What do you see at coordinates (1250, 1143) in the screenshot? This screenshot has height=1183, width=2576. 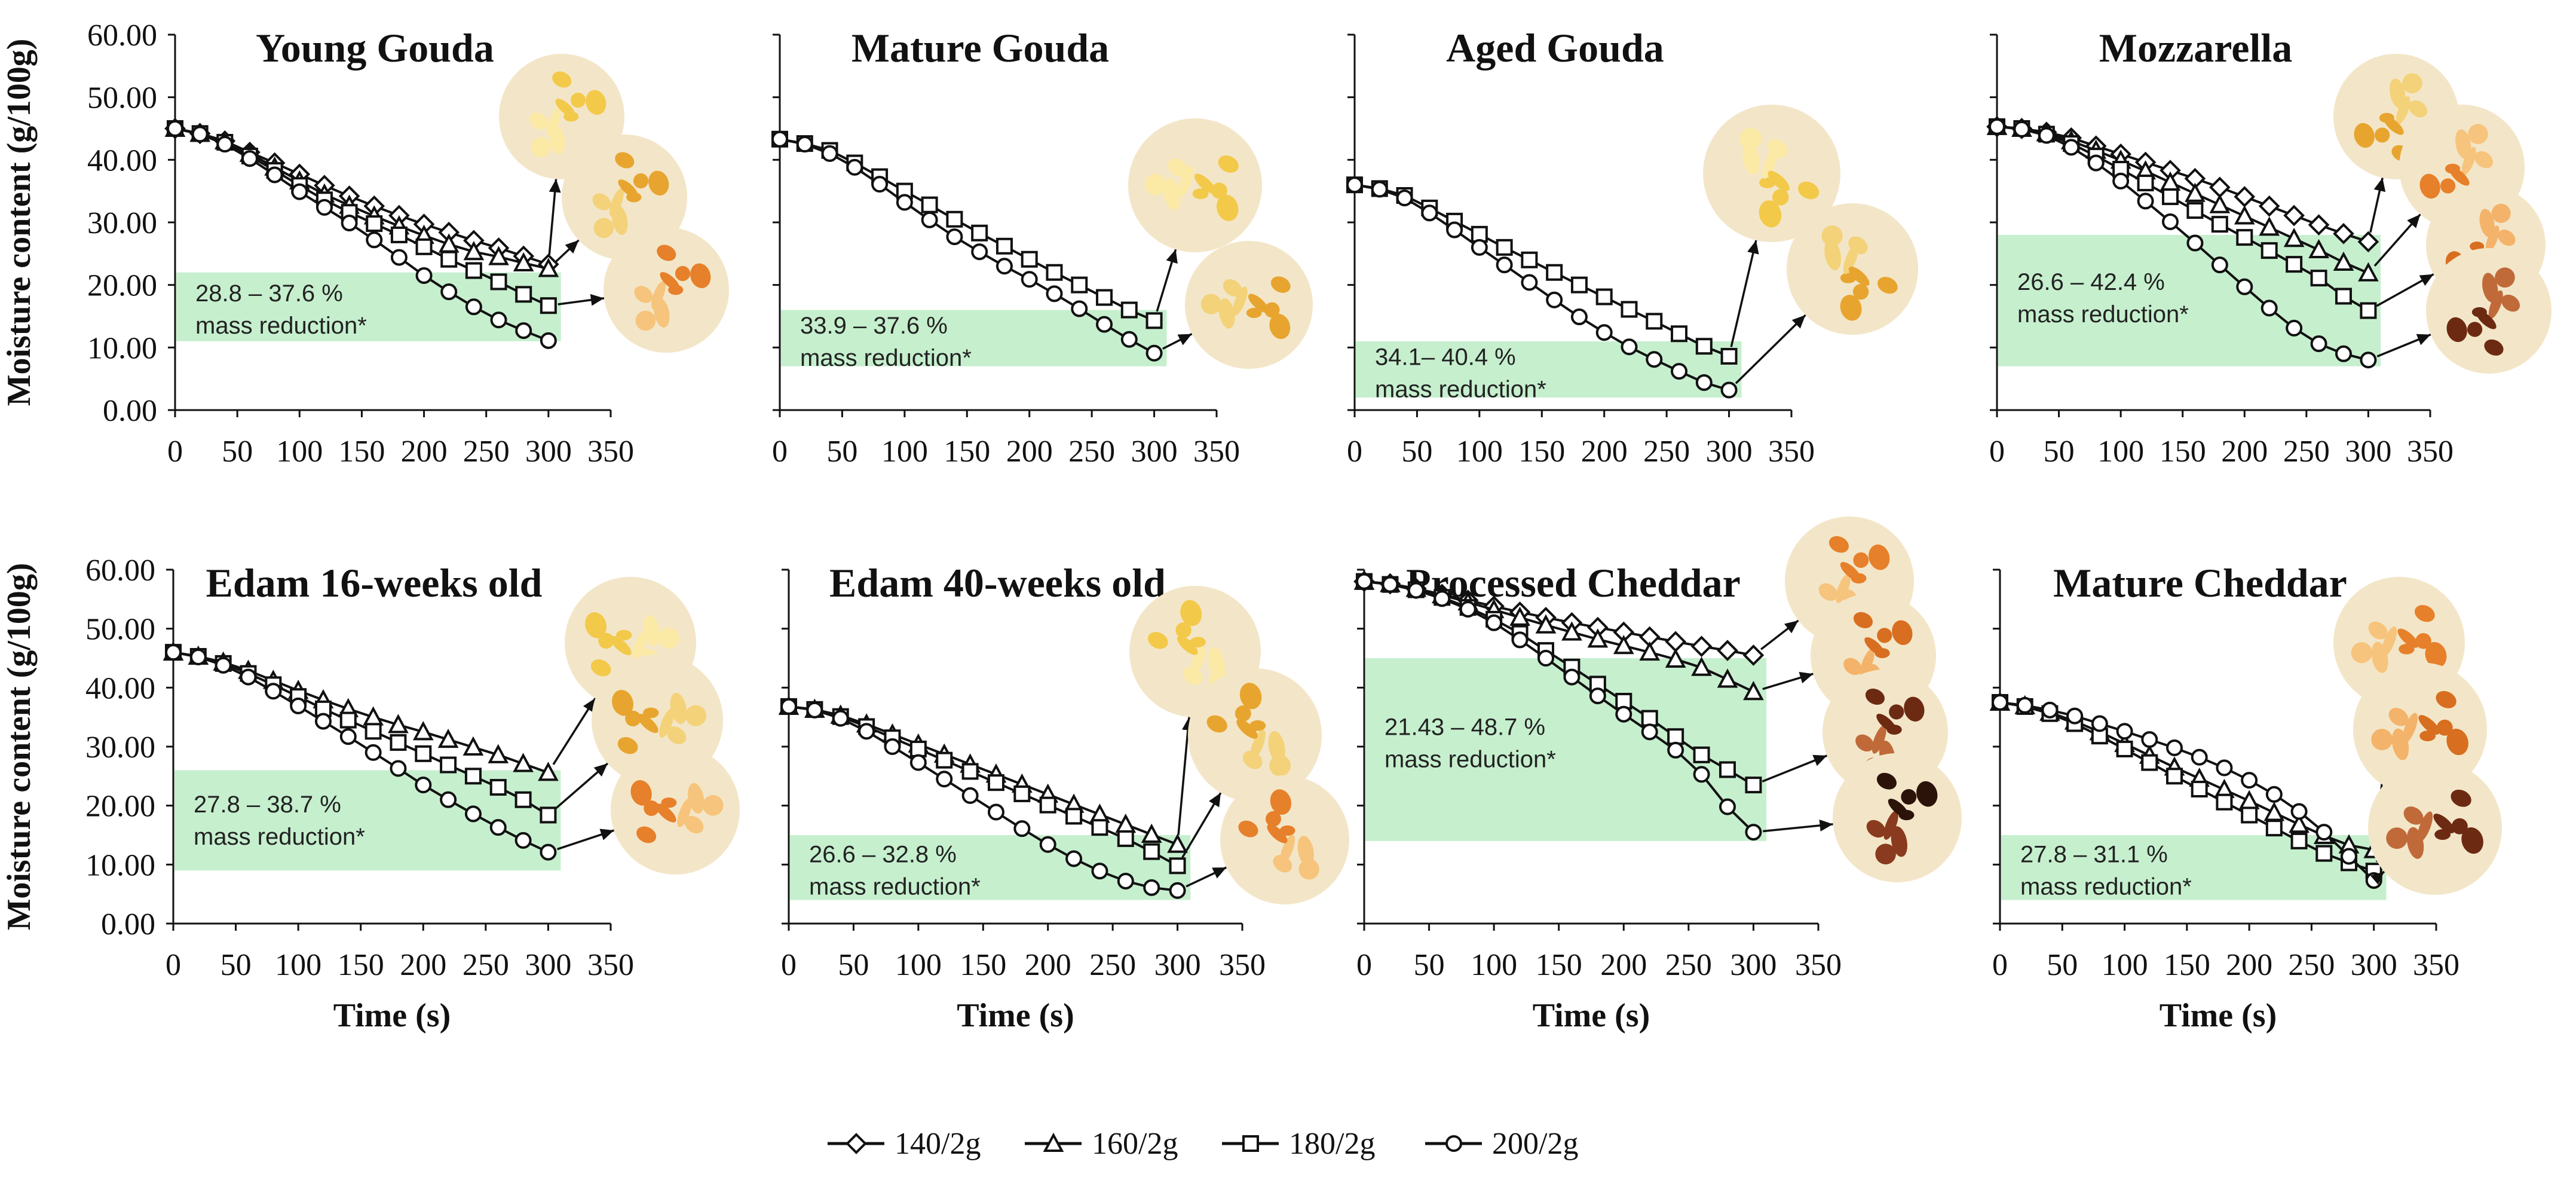 I see `legend-marker` at bounding box center [1250, 1143].